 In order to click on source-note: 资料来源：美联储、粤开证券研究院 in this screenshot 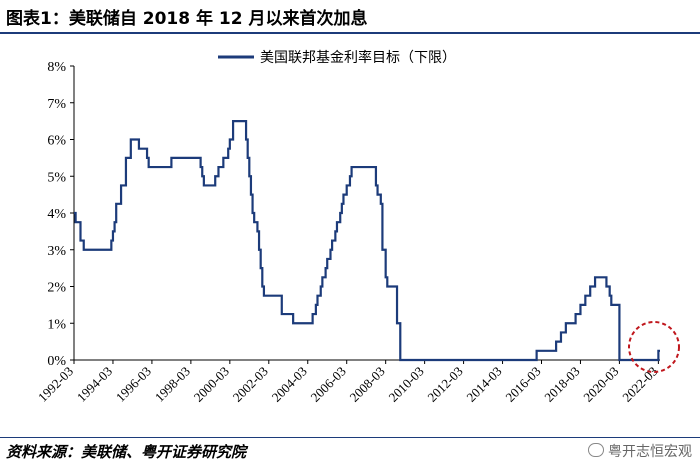, I will do `click(126, 452)`.